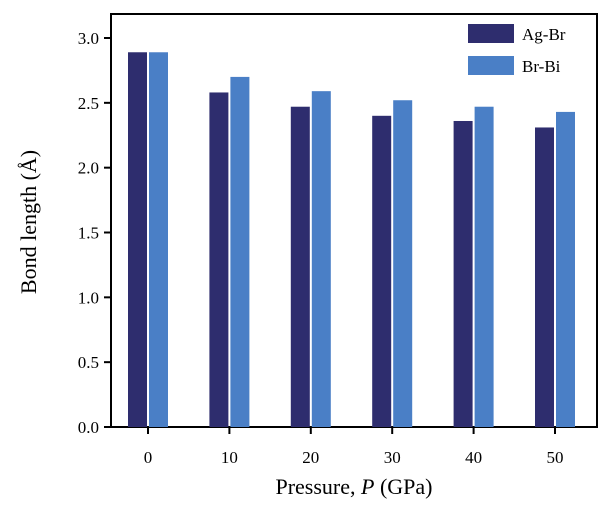 The height and width of the screenshot is (506, 603). Describe the element at coordinates (541, 66) in the screenshot. I see `legend-label-br-bi: Br-Bi` at that location.